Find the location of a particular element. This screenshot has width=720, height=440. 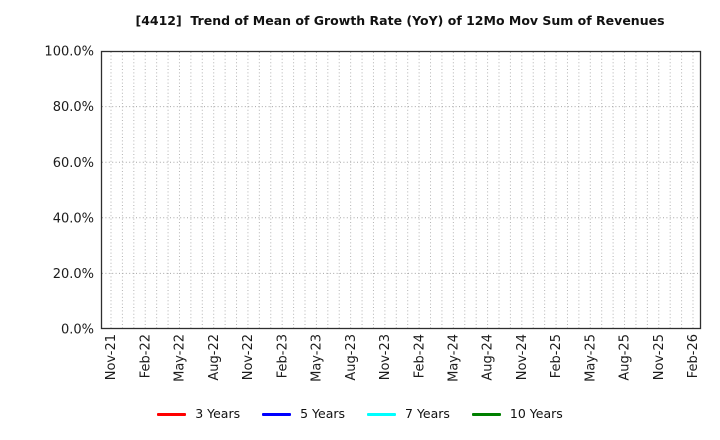

x-tick-label: Feb-25 is located at coordinates (556, 356).